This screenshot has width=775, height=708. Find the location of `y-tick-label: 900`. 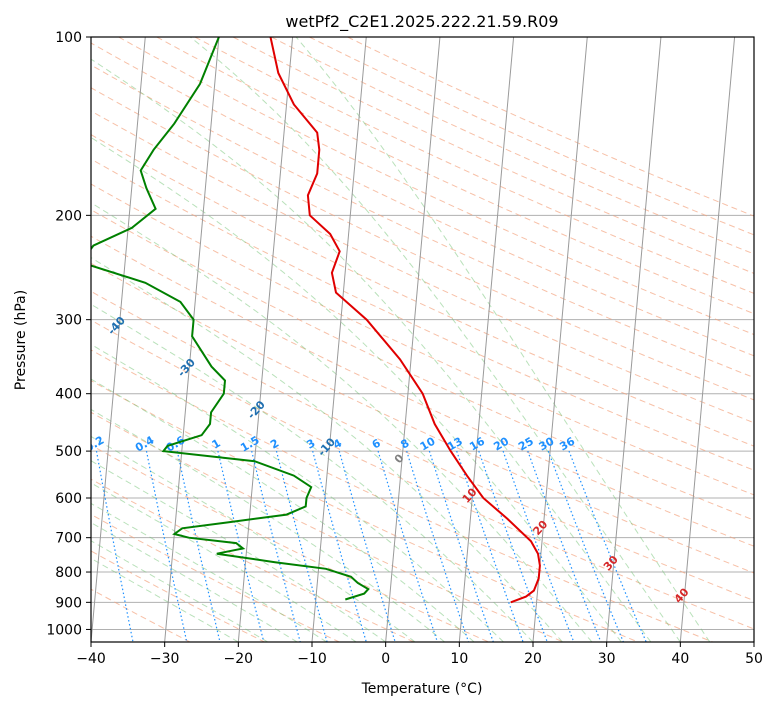

y-tick-label: 900 is located at coordinates (68, 603).